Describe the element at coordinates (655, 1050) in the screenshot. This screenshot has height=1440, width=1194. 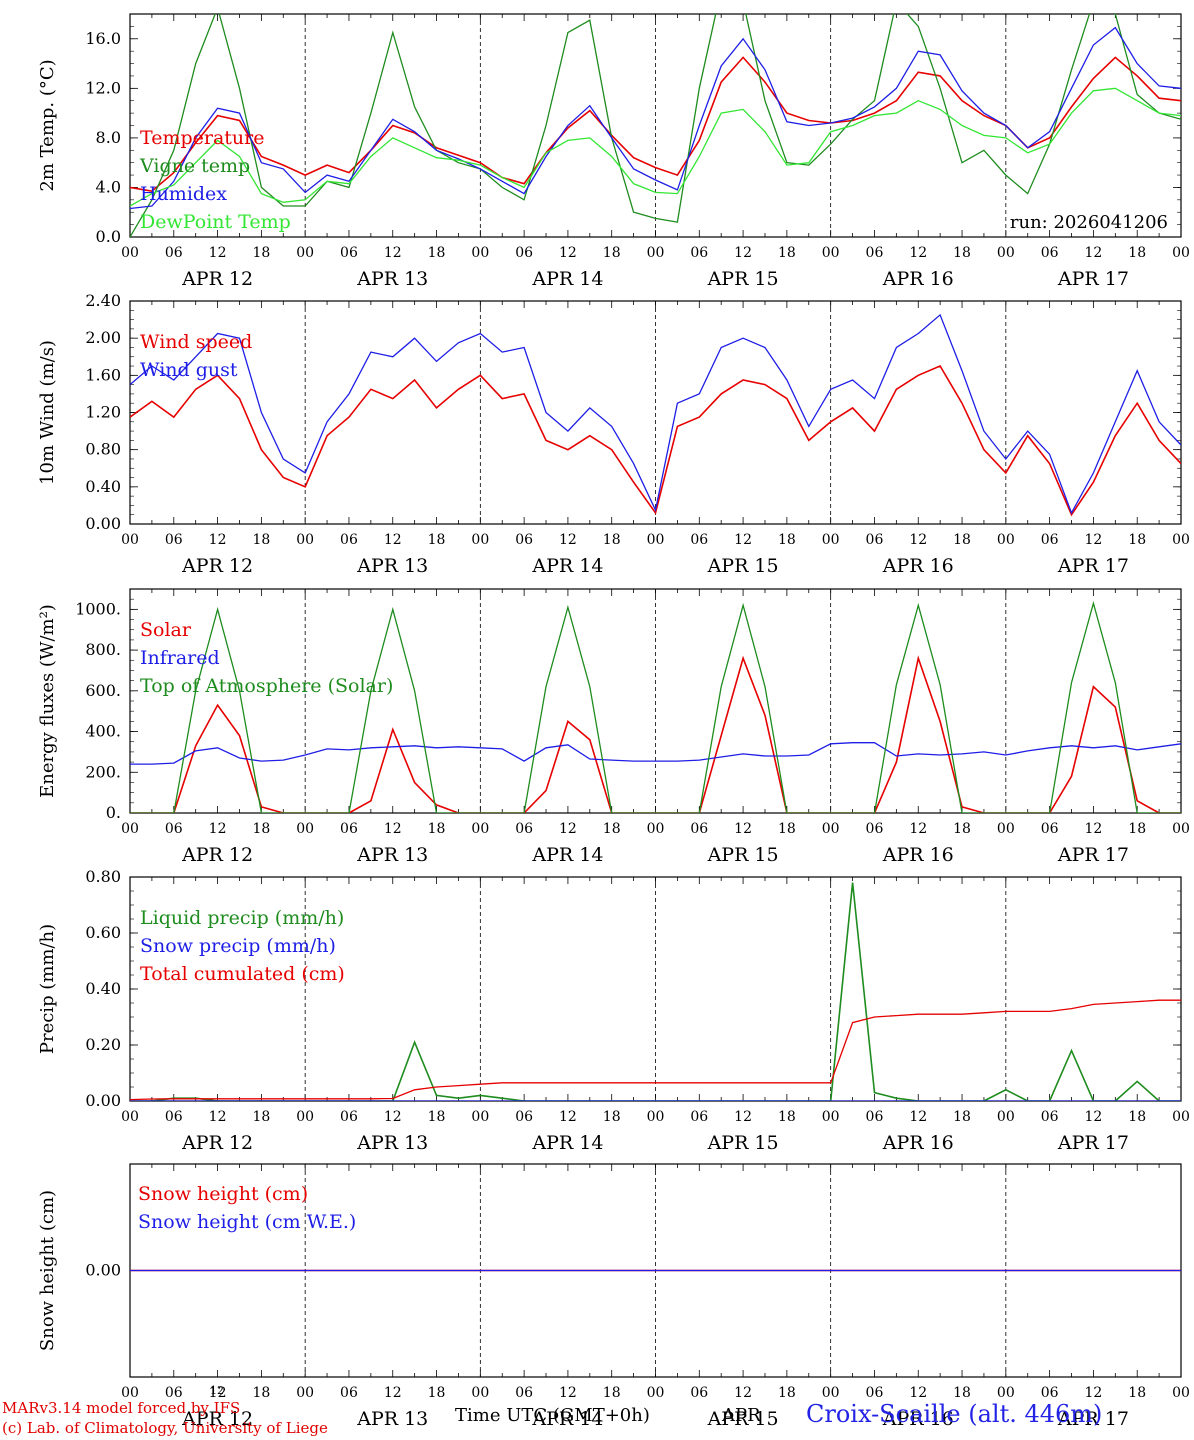
I see `series-line-total-cumulated-cm-` at that location.